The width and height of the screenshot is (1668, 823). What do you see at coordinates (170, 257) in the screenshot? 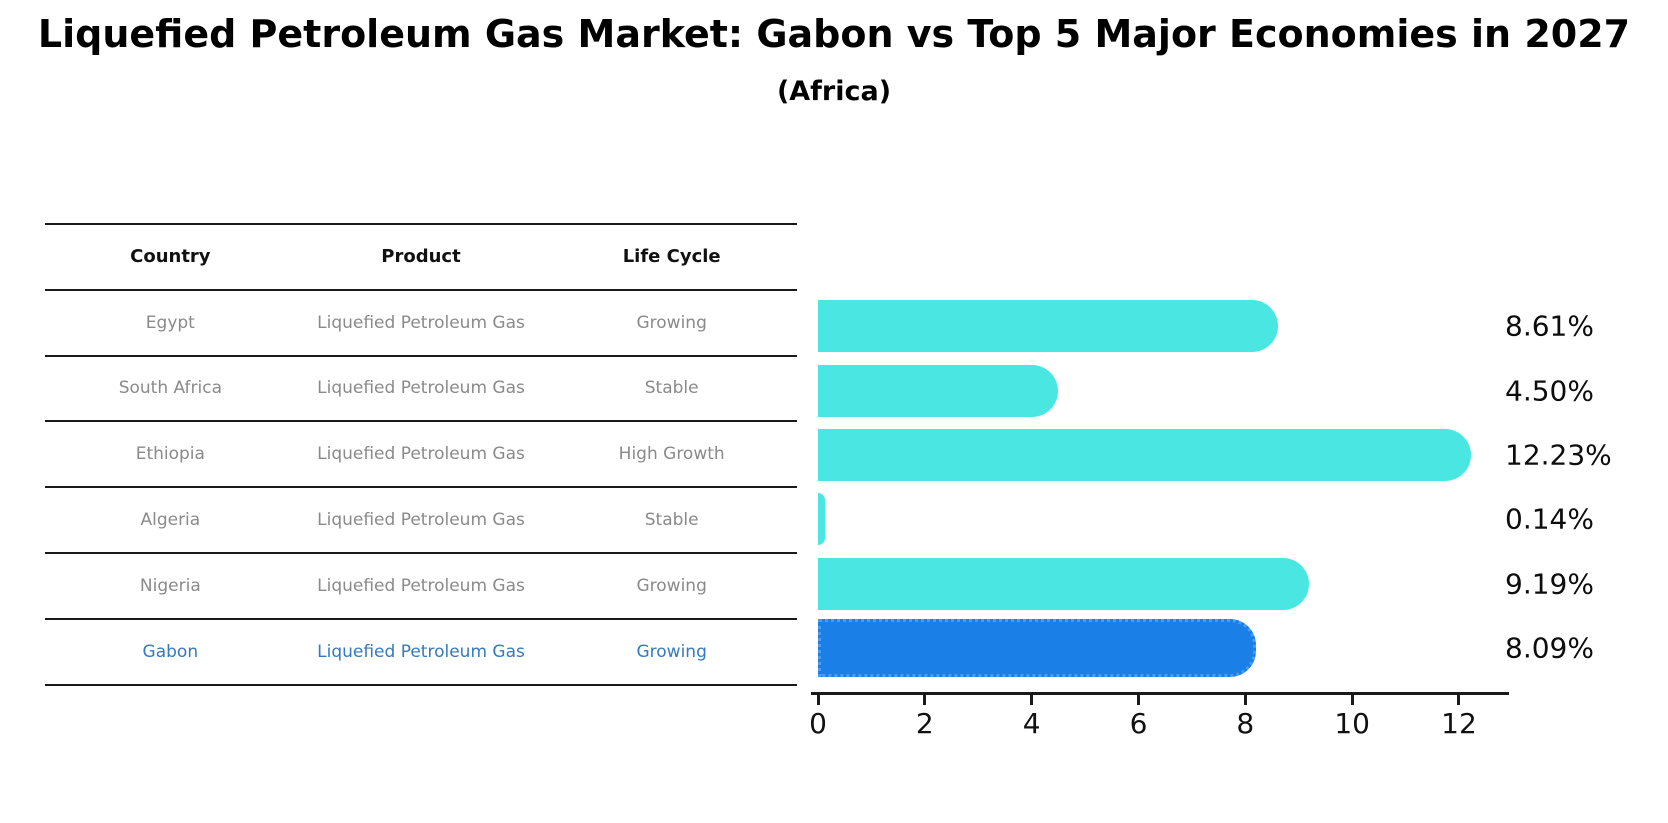
I see `column-header-country: Country` at bounding box center [170, 257].